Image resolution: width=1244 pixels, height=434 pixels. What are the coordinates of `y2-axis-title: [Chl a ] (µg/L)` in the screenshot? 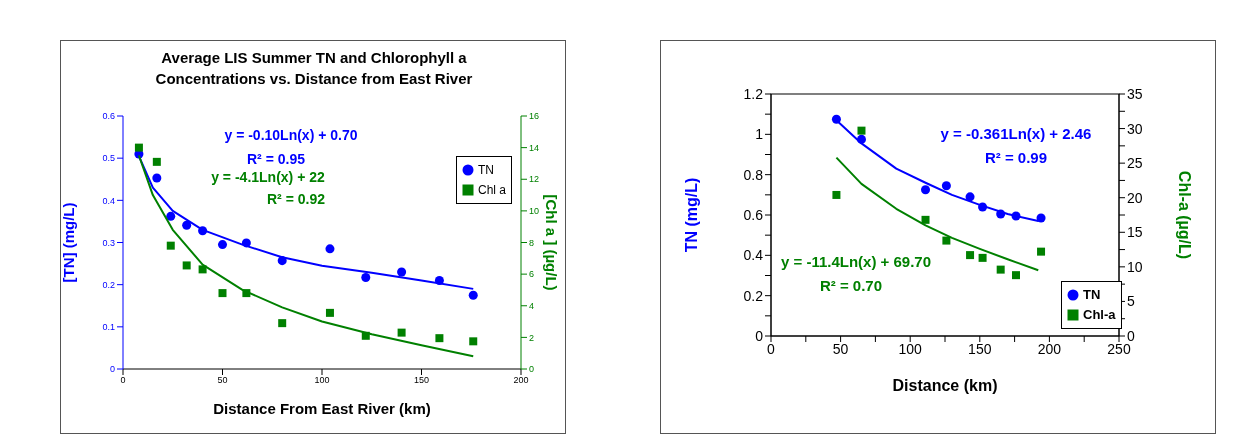 It's located at (551, 242).